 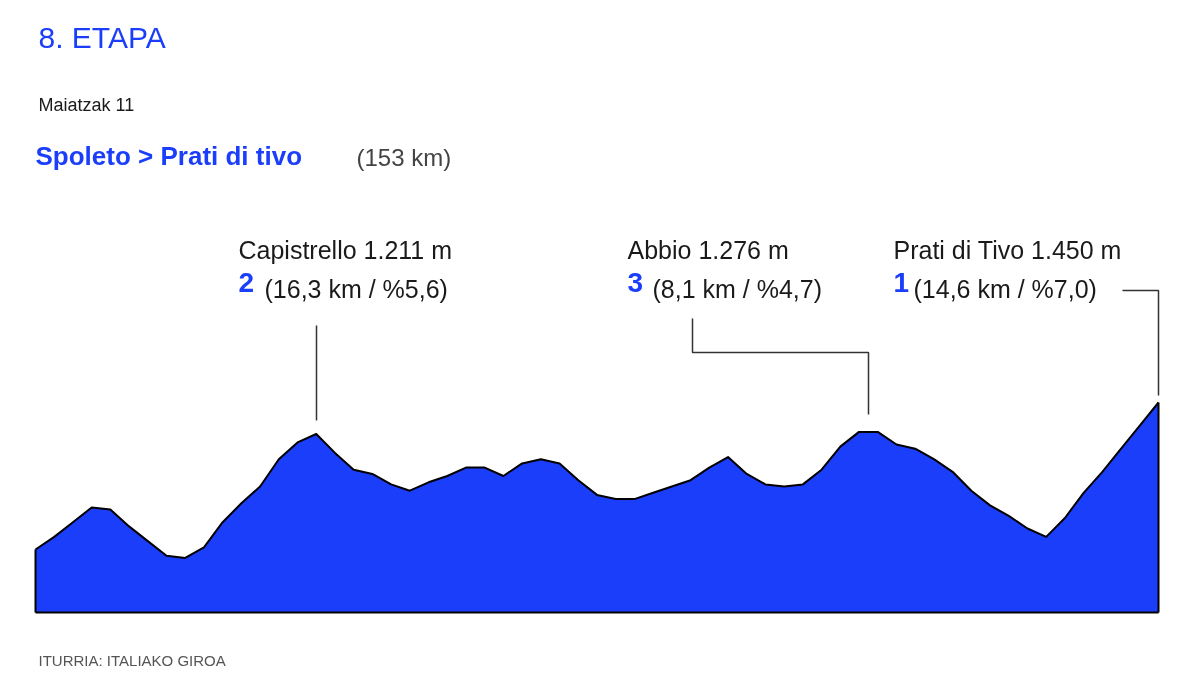 I want to click on chart-title: 8. ETAPA, so click(x=102, y=37).